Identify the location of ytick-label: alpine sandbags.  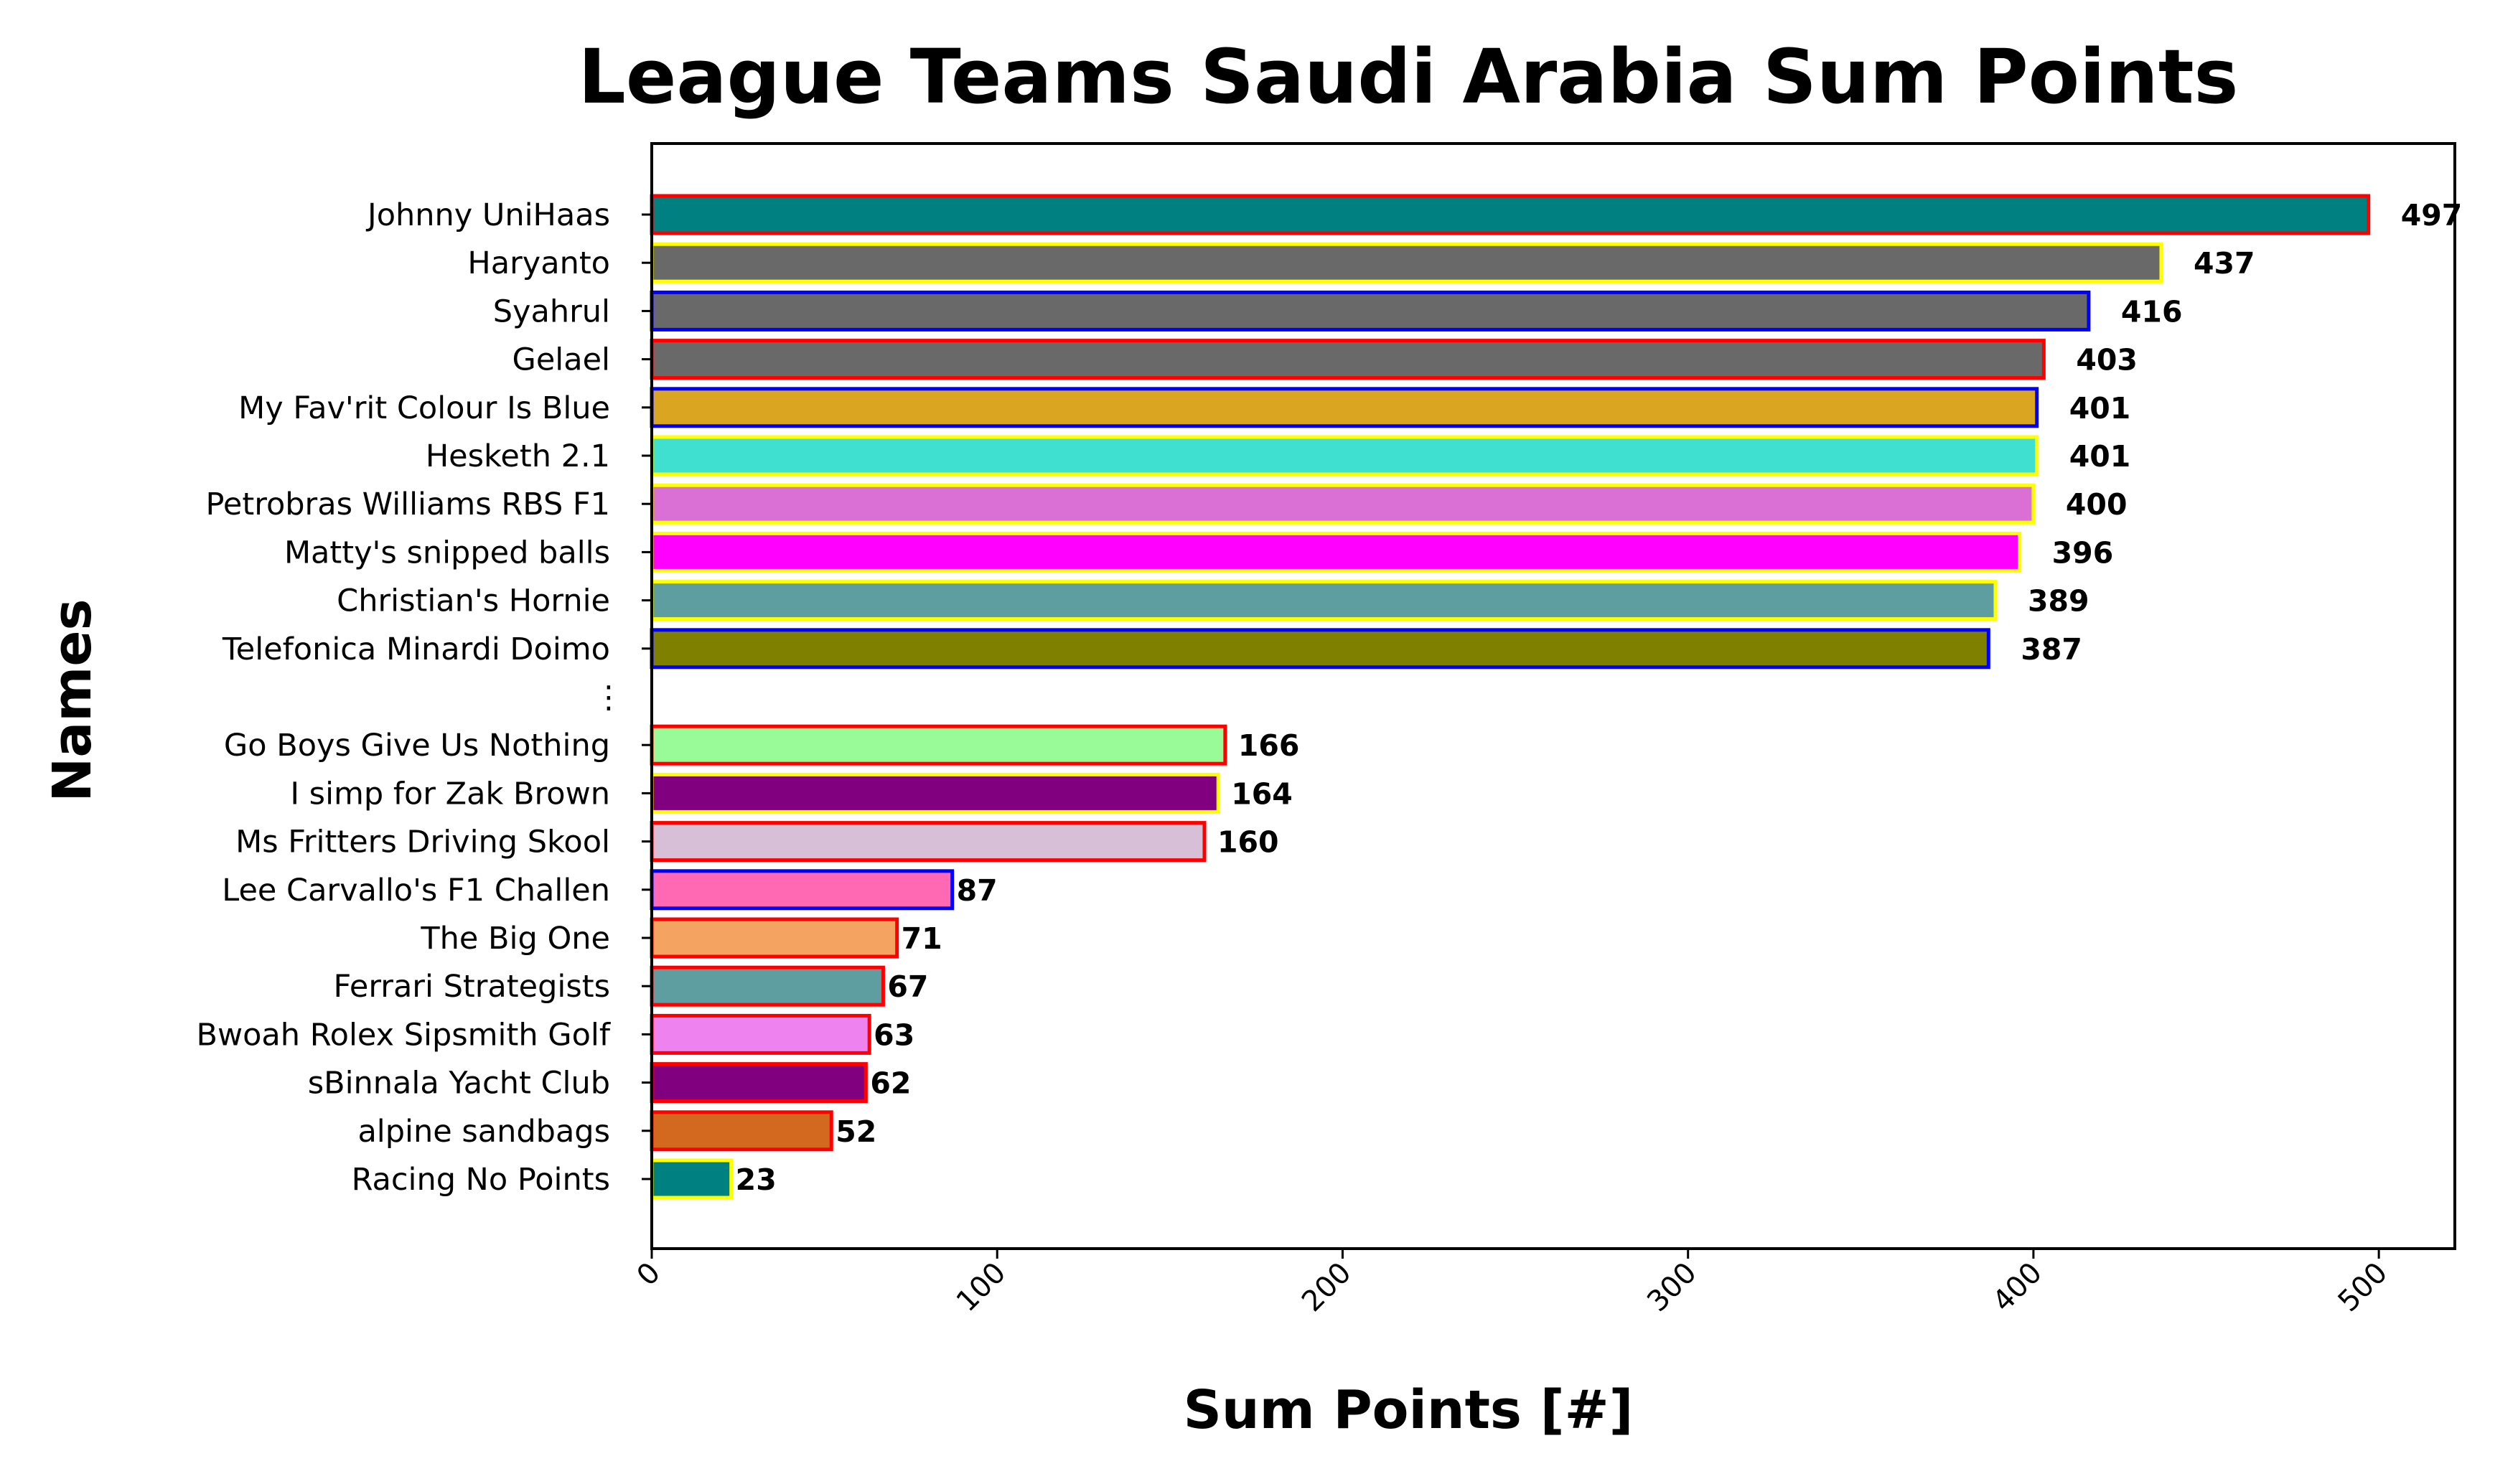
(484, 1132).